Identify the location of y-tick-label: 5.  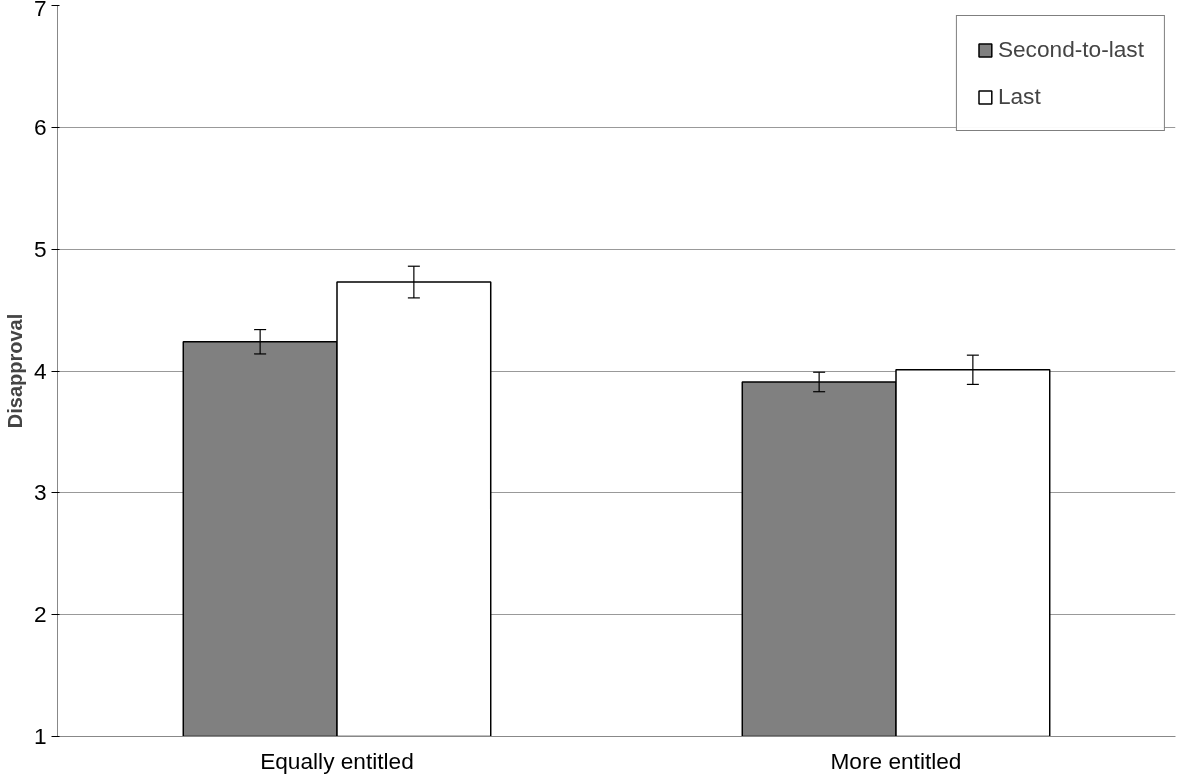
(40, 248).